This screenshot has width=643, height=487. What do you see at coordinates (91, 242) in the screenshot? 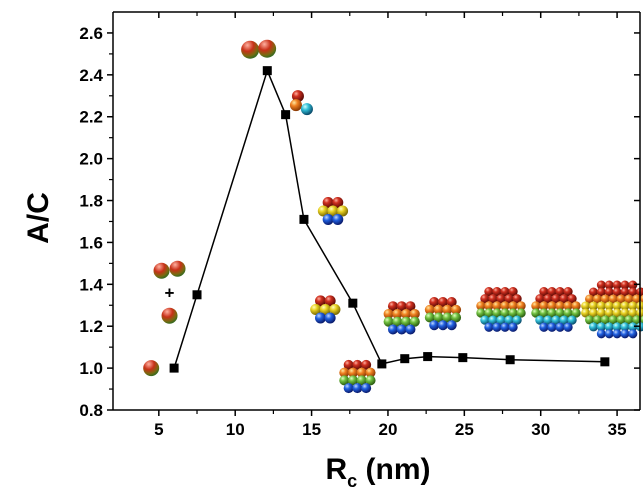
I see `y-tick-label: 1.6` at bounding box center [91, 242].